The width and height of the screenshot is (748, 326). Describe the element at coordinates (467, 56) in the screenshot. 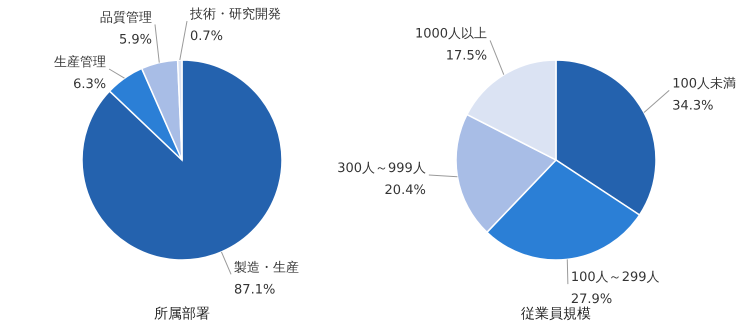

I see `data-label: 17.5%` at that location.